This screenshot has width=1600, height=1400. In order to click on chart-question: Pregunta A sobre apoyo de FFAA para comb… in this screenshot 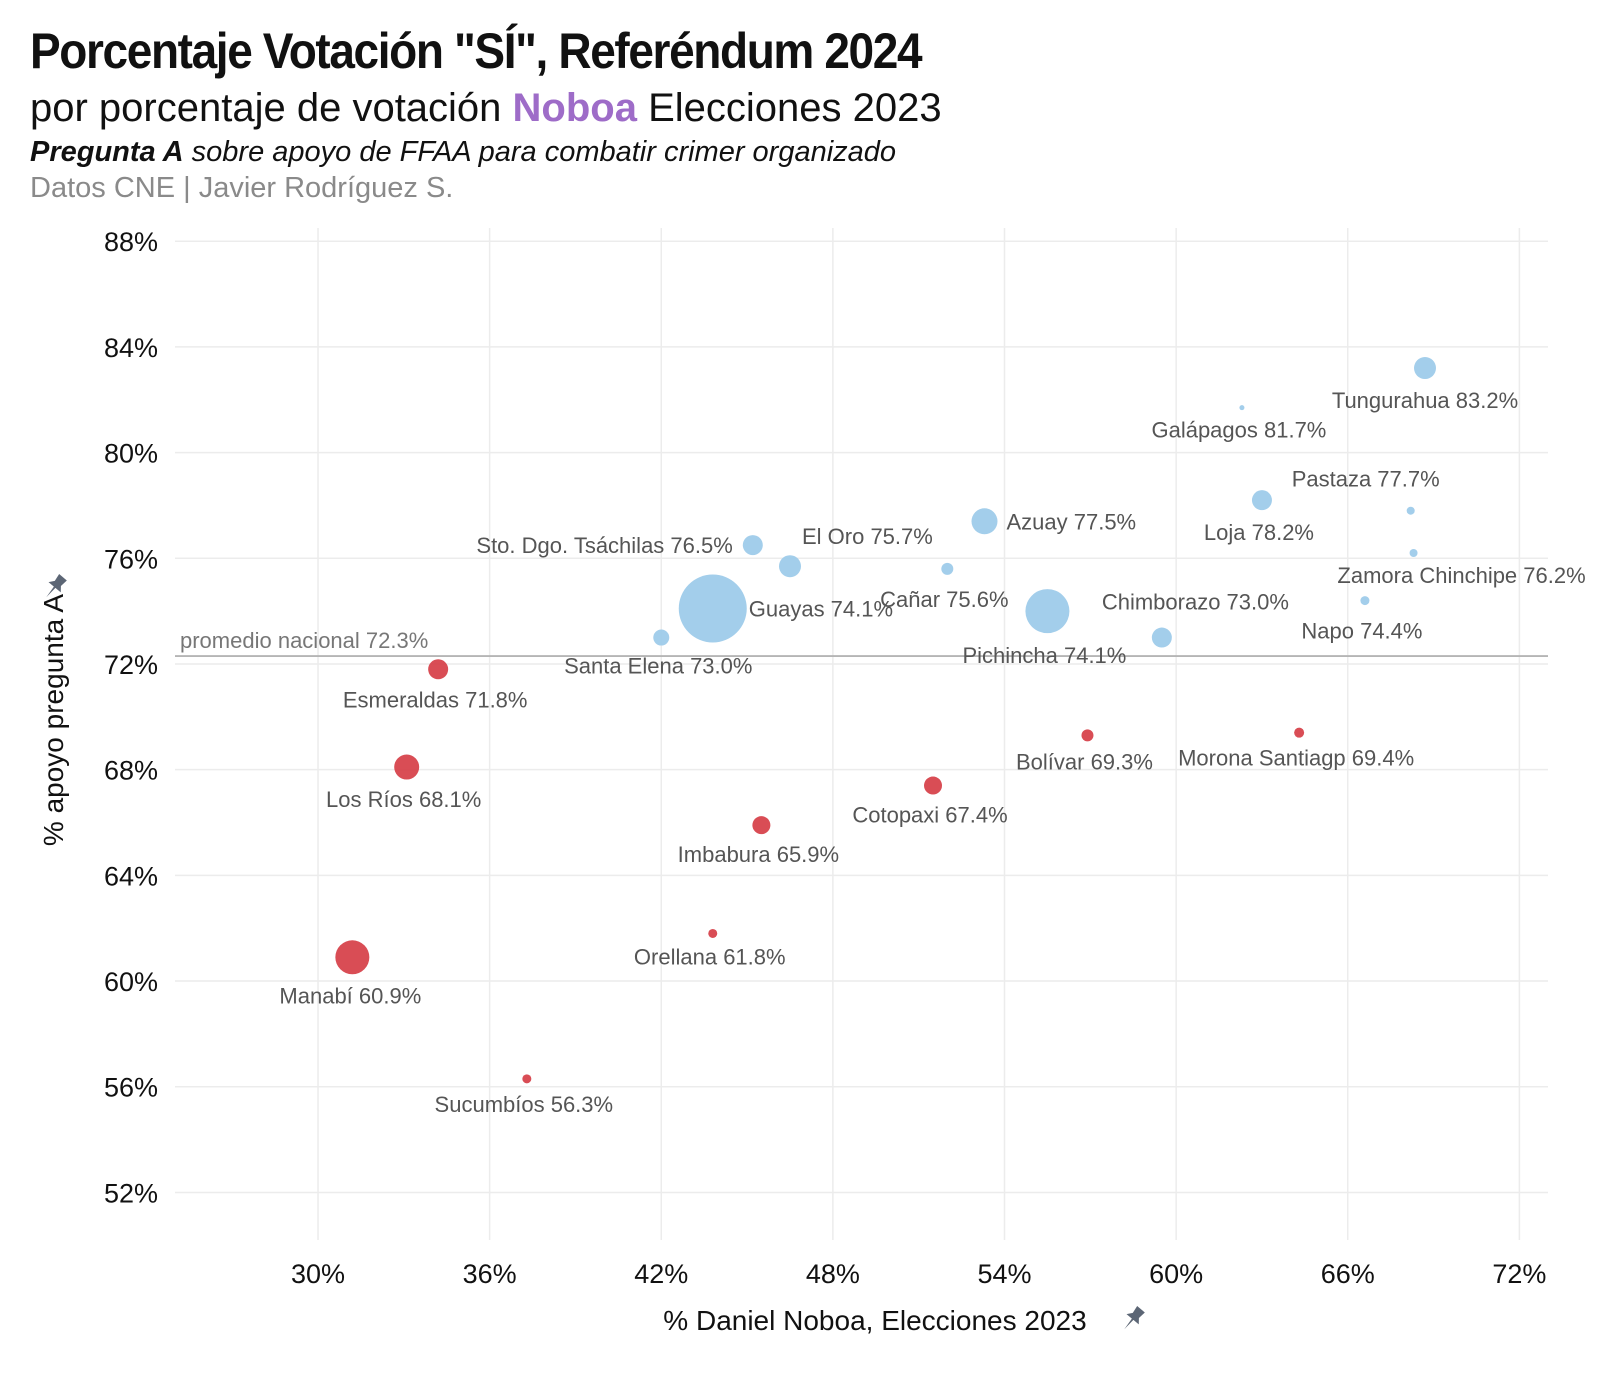, I will do `click(463, 152)`.